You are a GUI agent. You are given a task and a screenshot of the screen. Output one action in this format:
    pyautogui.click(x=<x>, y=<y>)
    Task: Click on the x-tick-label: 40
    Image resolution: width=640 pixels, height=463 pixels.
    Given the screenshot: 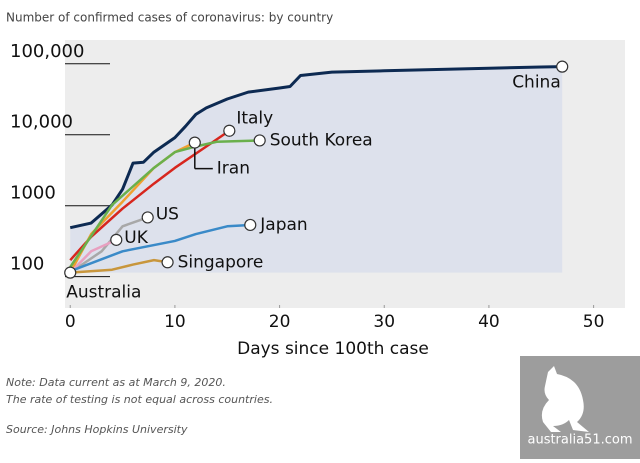 What is the action you would take?
    pyautogui.click(x=489, y=322)
    